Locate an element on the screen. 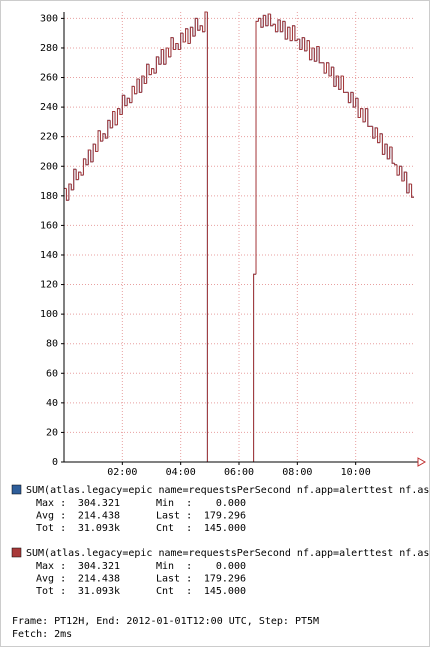 This screenshot has height=647, width=430. stat-label: Max : is located at coordinates (51, 503).